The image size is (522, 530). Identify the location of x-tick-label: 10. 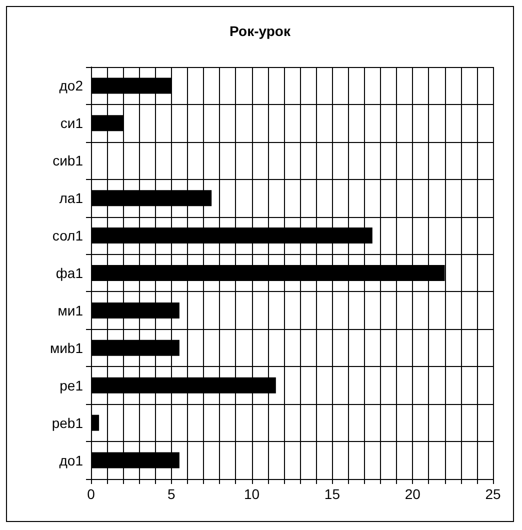
(252, 494).